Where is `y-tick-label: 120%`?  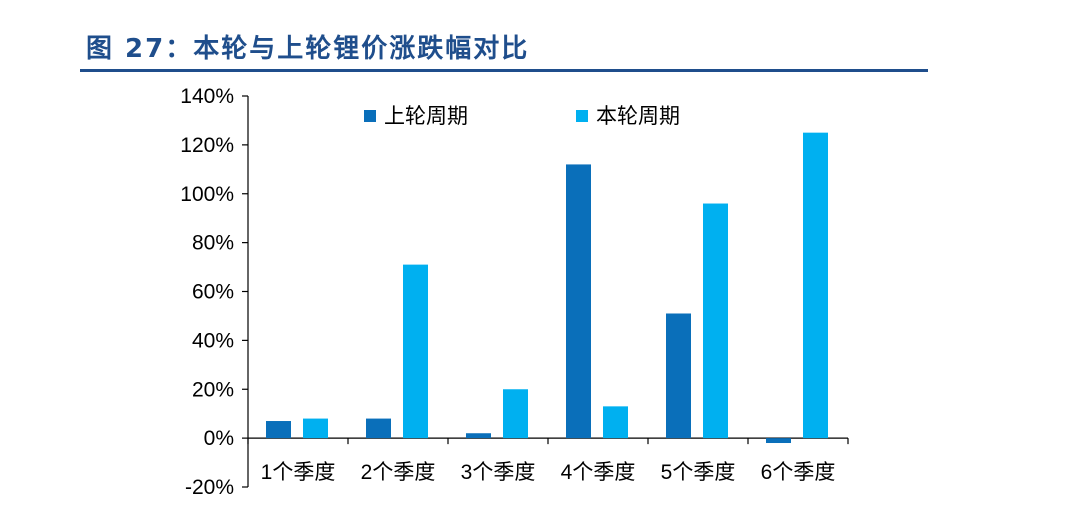
y-tick-label: 120% is located at coordinates (207, 145).